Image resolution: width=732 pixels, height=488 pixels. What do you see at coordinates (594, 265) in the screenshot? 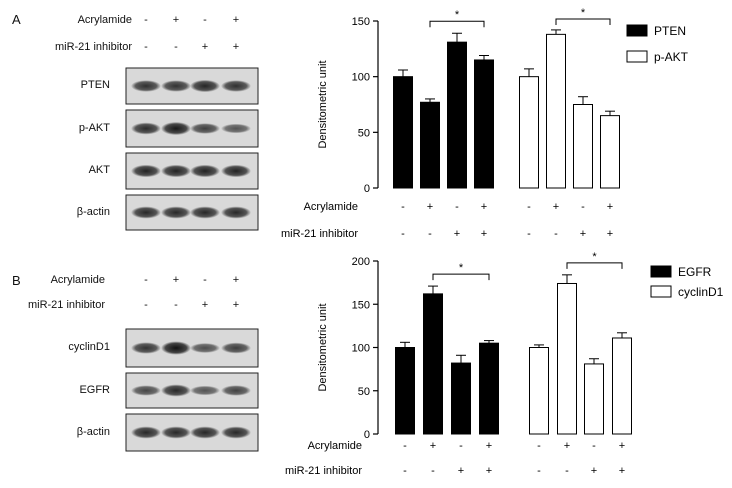
I see `significance-bracket` at bounding box center [594, 265].